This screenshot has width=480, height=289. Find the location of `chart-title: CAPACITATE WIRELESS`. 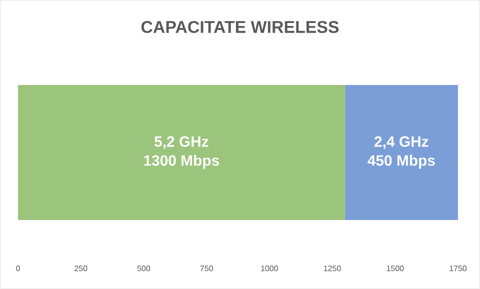

chart-title: CAPACITATE WIRELESS is located at coordinates (240, 27).